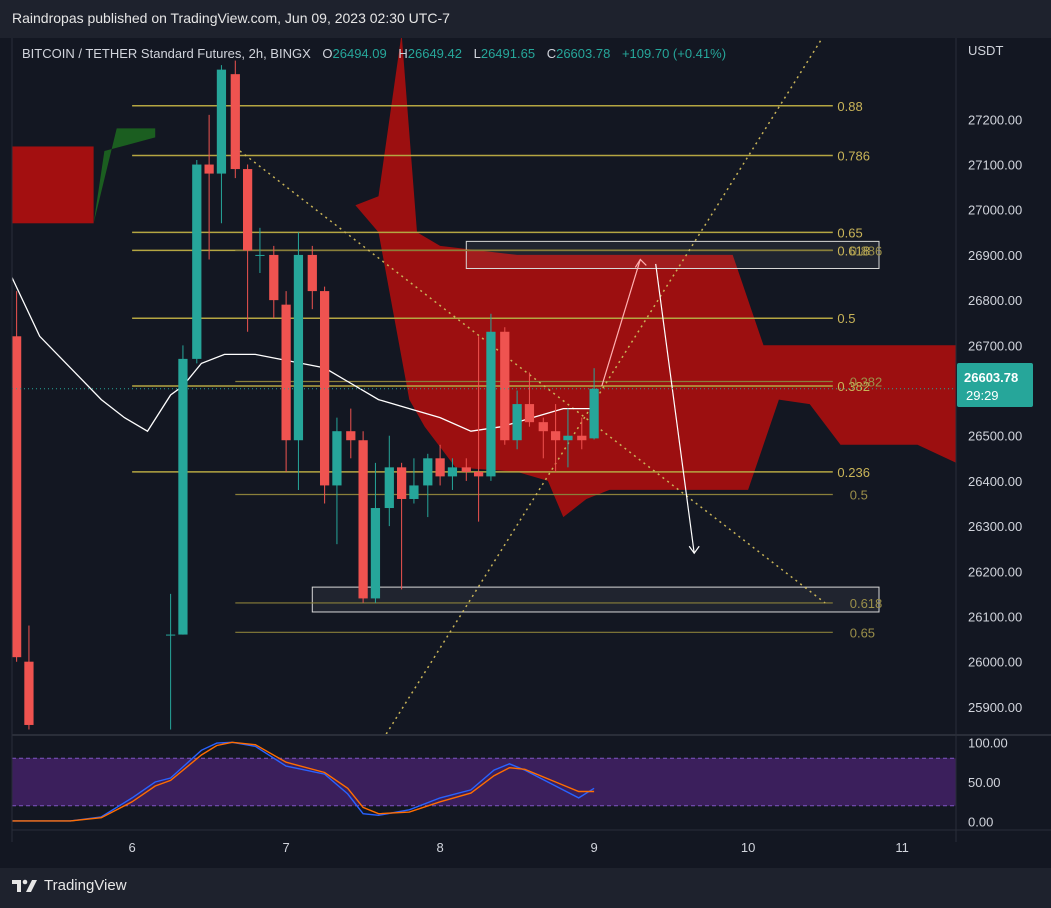  I want to click on price-tick-label: 27100.00, so click(995, 165).